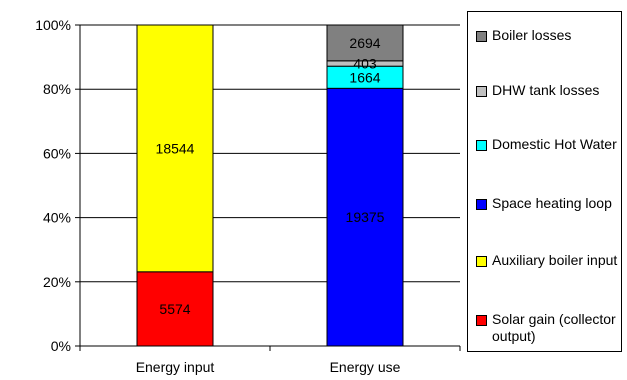 Image resolution: width=627 pixels, height=380 pixels. Describe the element at coordinates (57, 89) in the screenshot. I see `y-tick-label: 80%` at that location.